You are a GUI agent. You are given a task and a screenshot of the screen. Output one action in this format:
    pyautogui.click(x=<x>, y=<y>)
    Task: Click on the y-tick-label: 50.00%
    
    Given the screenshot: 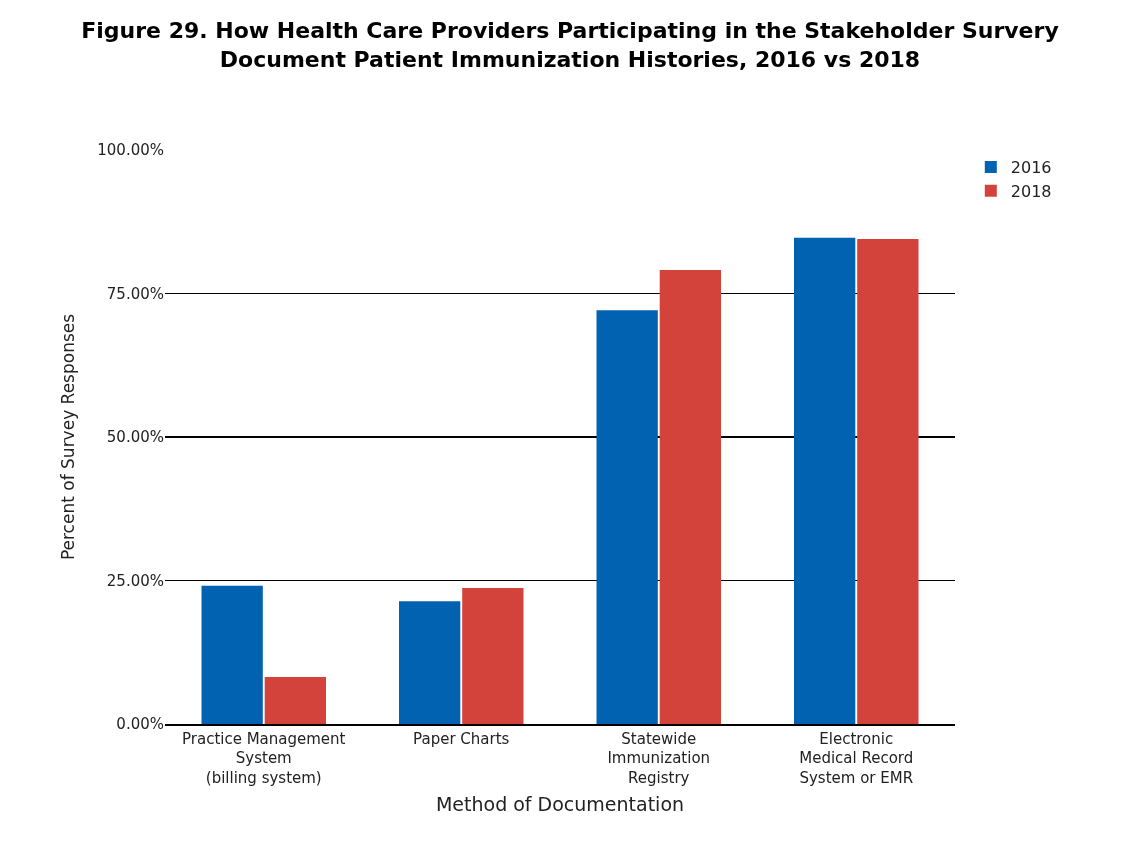 What is the action you would take?
    pyautogui.click(x=135, y=437)
    